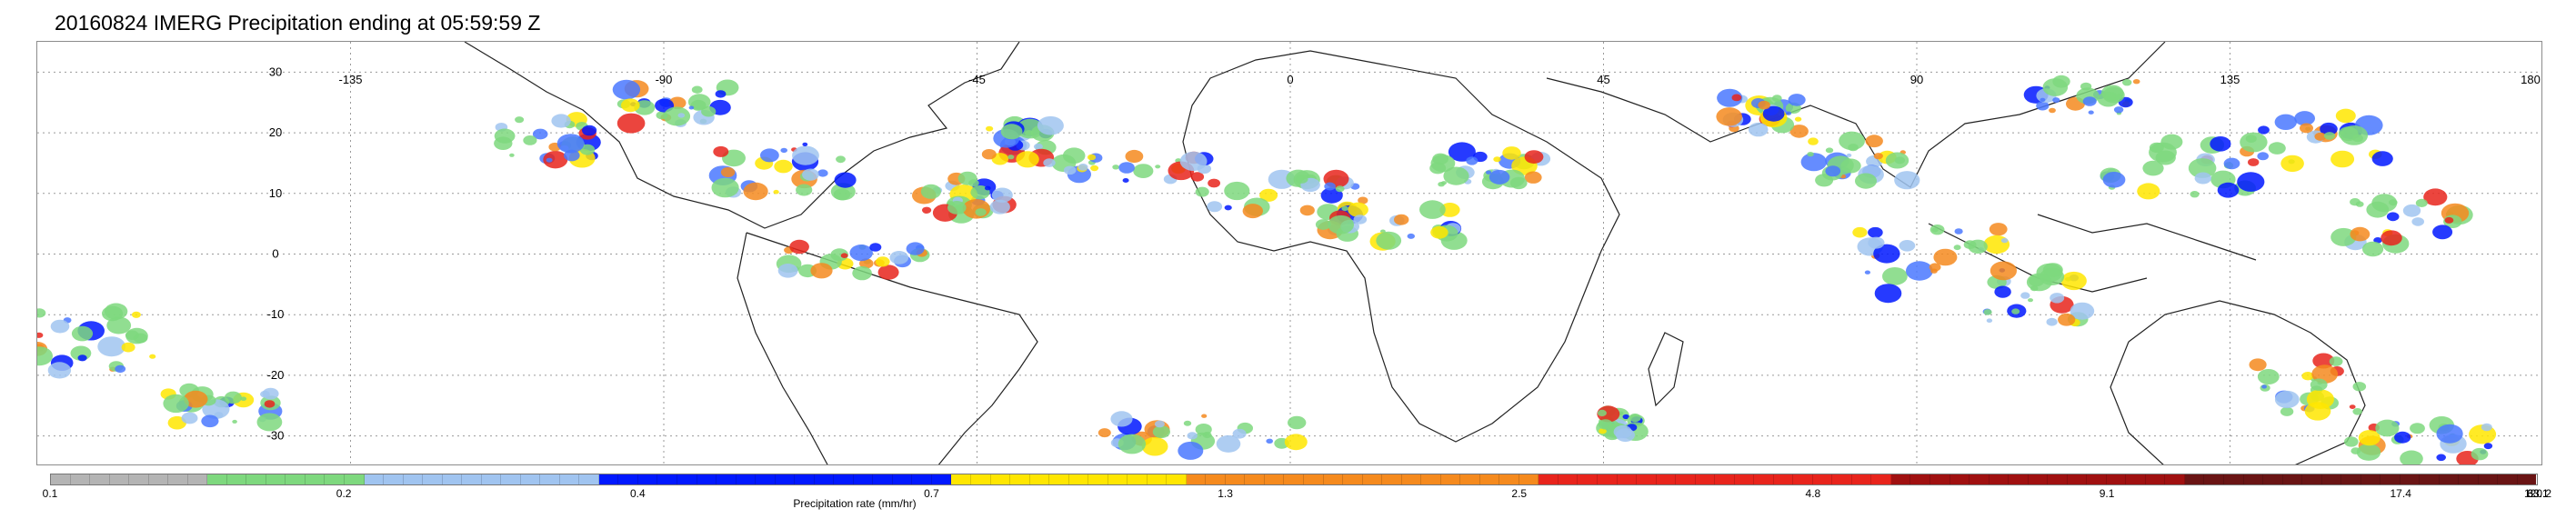  I want to click on coastline-australia, so click(2238, 382).